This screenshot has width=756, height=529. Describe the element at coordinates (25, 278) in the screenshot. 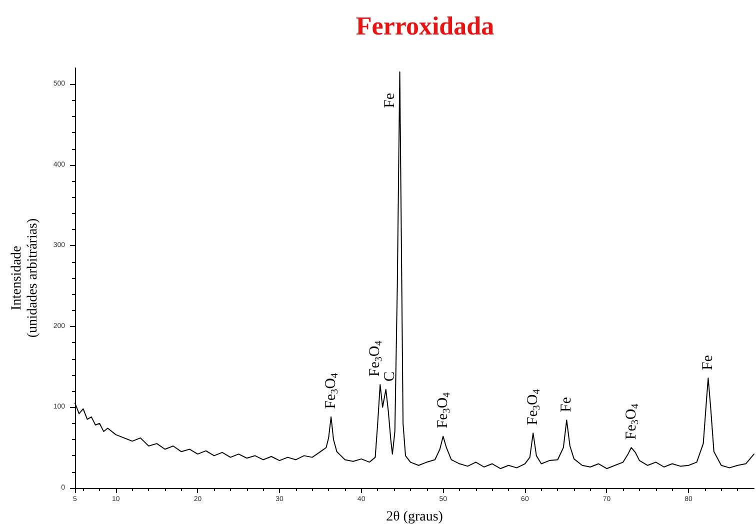

I see `y-axis-title: Intensidade (unidades arbitrárias)` at that location.